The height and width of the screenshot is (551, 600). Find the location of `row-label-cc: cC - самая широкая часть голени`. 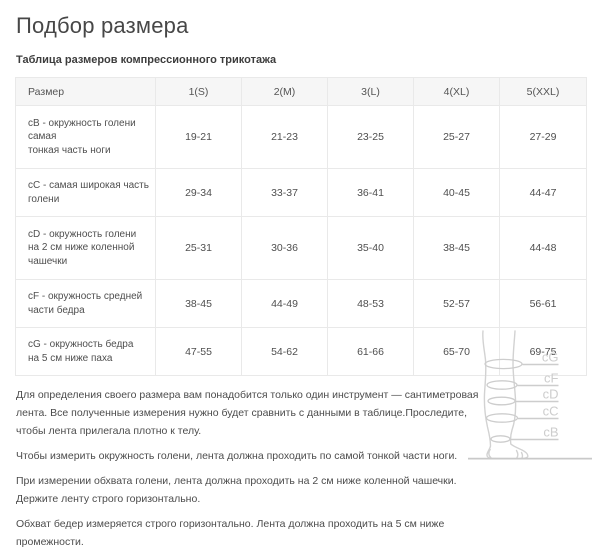

row-label-cc: cC - самая широкая часть голени is located at coordinates (85, 192).